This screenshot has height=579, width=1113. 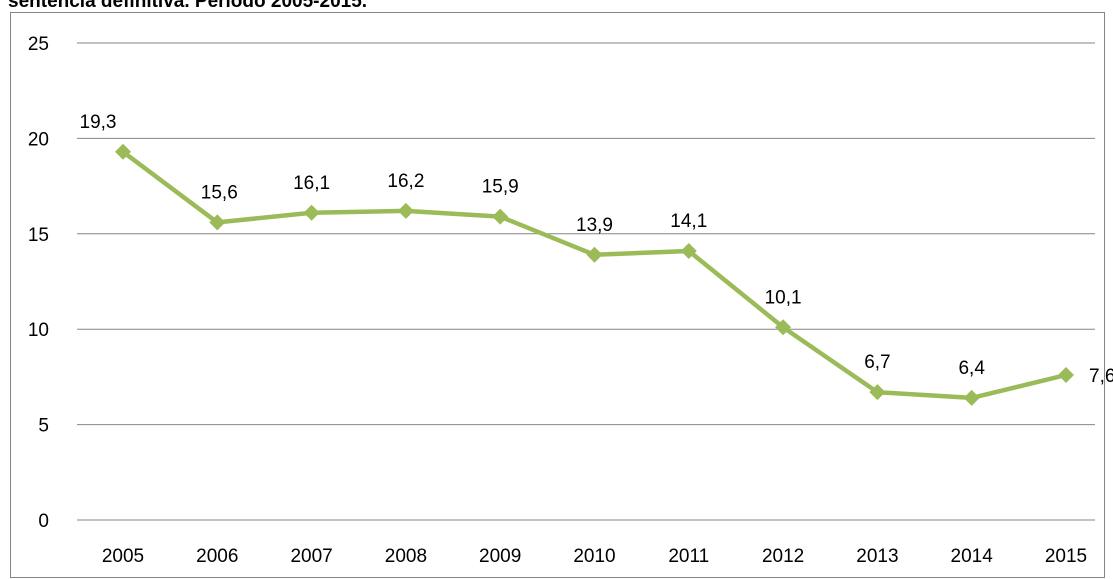 What do you see at coordinates (98, 122) in the screenshot?
I see `data-label: 19,3` at bounding box center [98, 122].